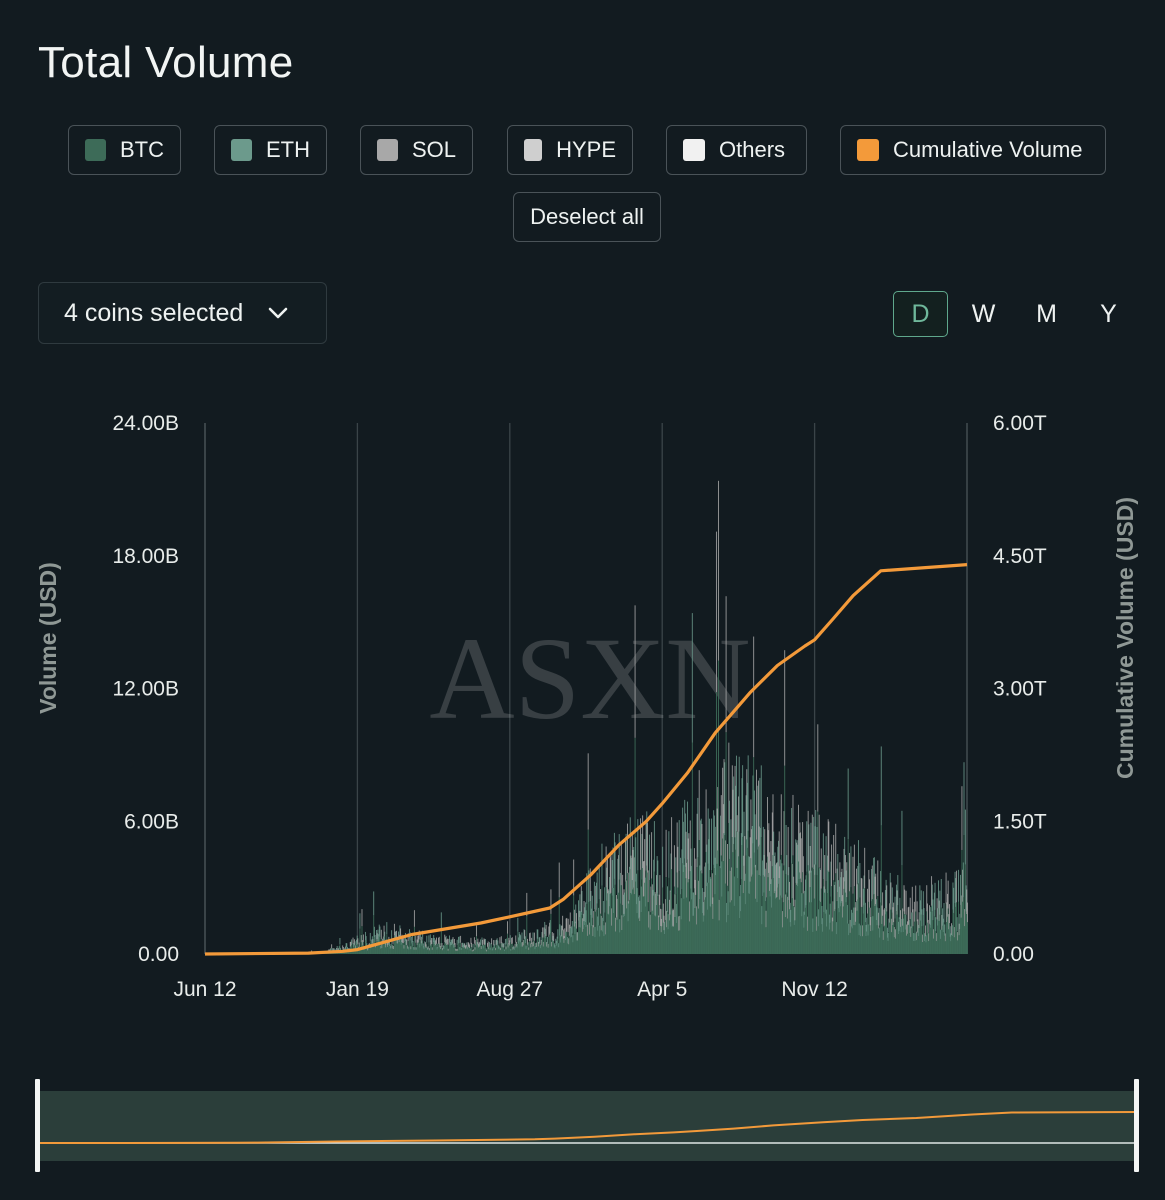 The width and height of the screenshot is (1165, 1200). I want to click on period-button-y: Y, so click(1108, 313).